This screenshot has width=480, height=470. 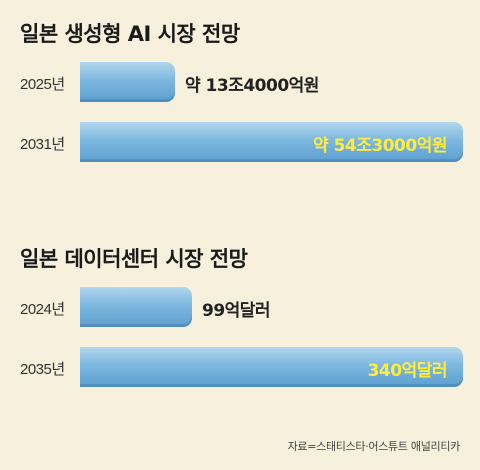 I want to click on chart-title: 일본 생성형 AI 시장 전망, so click(x=130, y=34).